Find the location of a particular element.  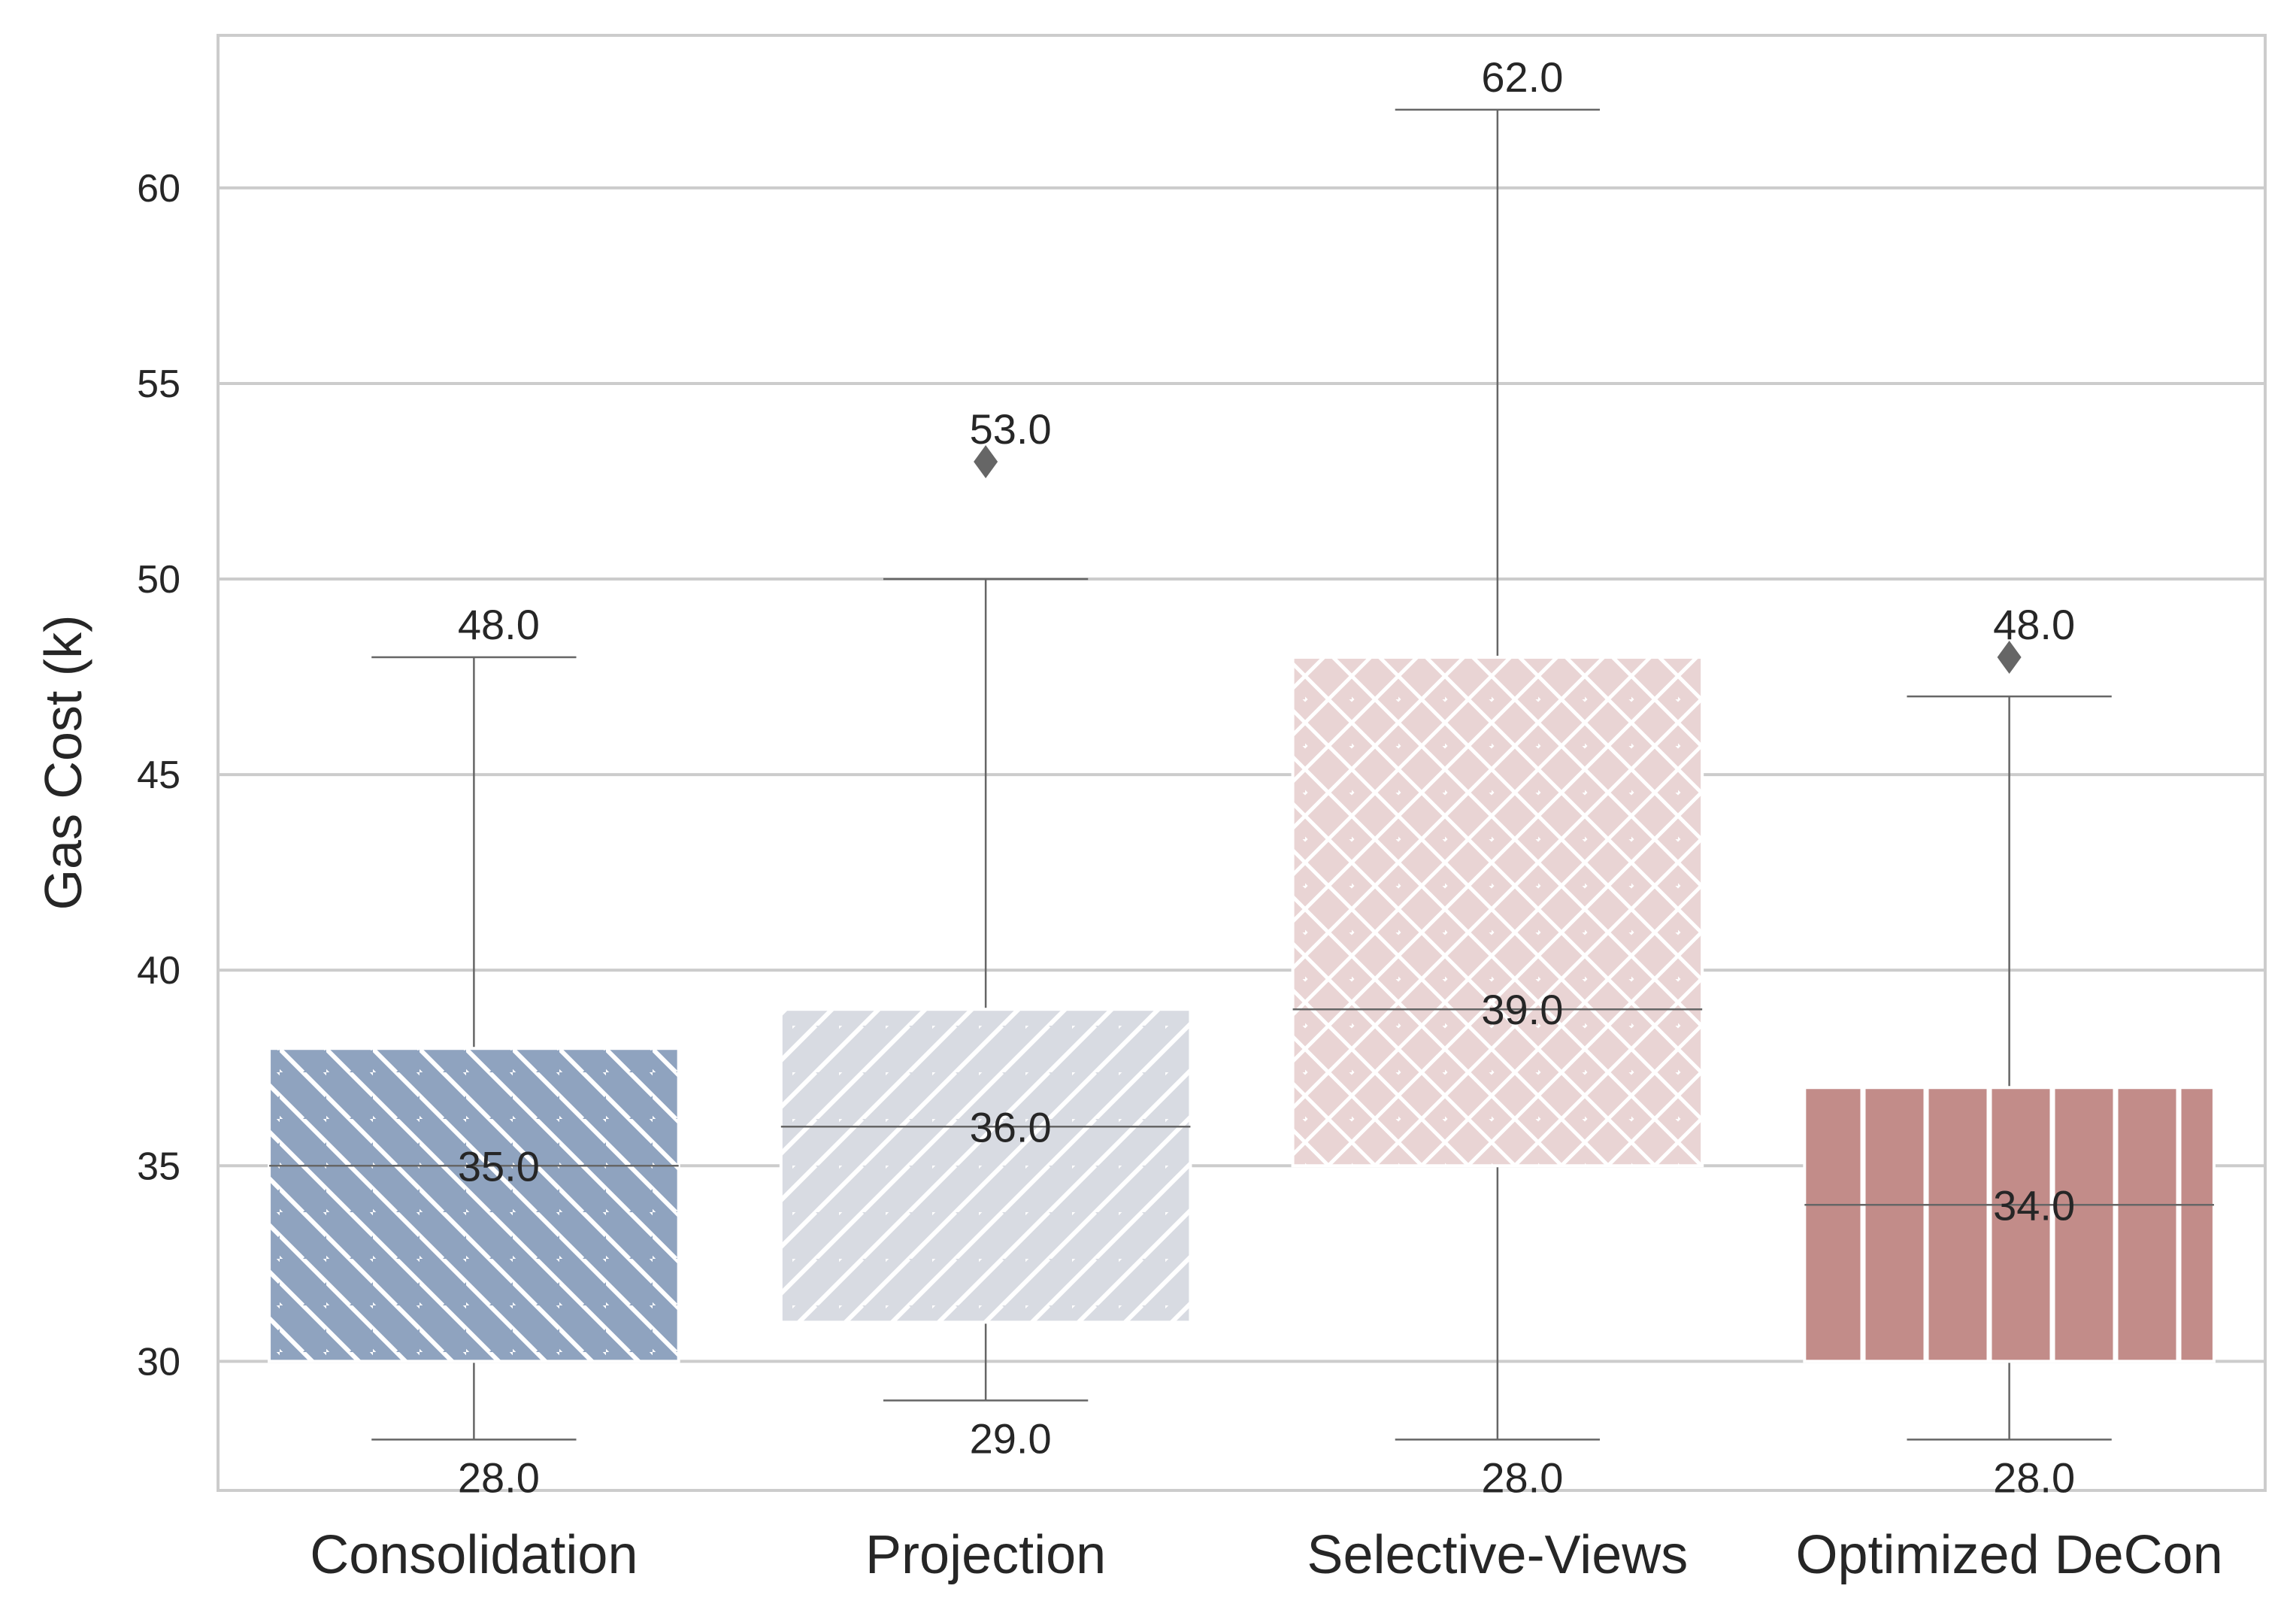

y-axis-label: Gas Cost (k) is located at coordinates (63, 763).